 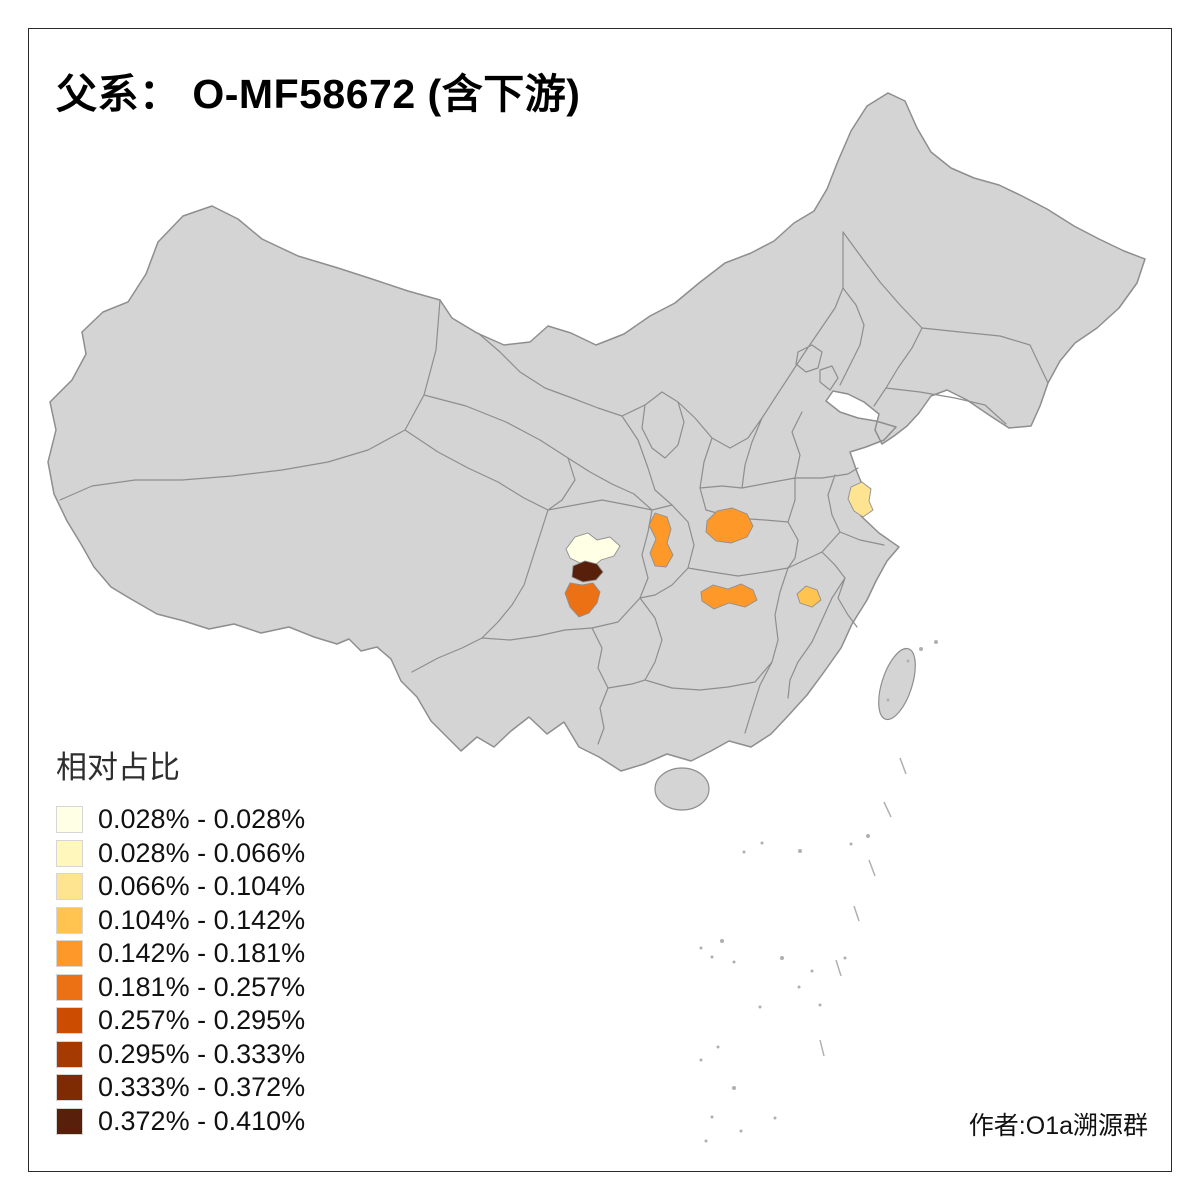 I want to click on attribution-text: 作者:O1a溯源群, so click(x=1058, y=1126).